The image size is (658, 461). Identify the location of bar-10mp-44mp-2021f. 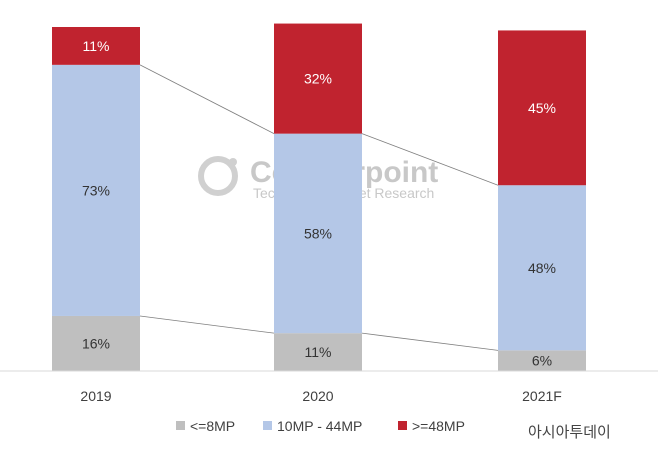
(542, 268).